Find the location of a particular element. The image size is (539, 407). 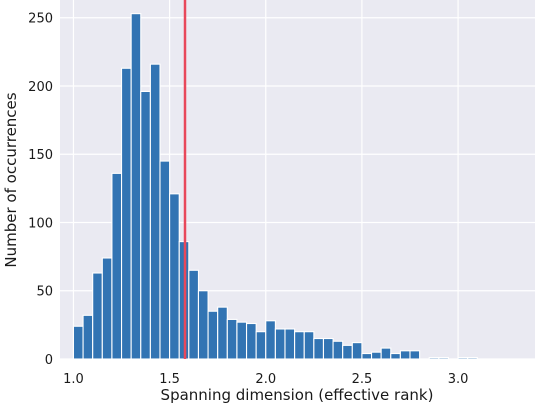

x-tick-label: 3.0 is located at coordinates (458, 379).